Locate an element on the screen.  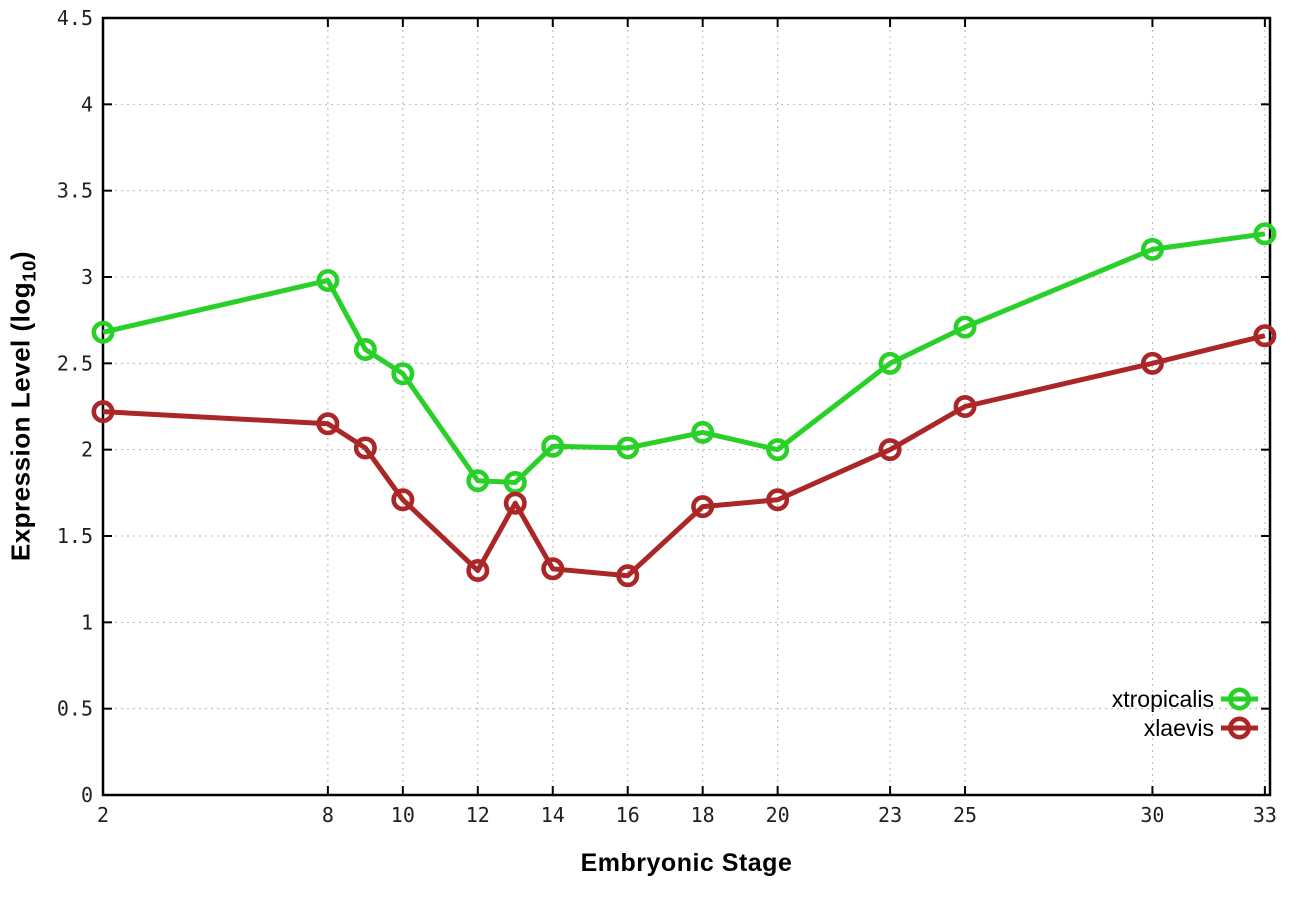
x-tick-label: 8 is located at coordinates (328, 815).